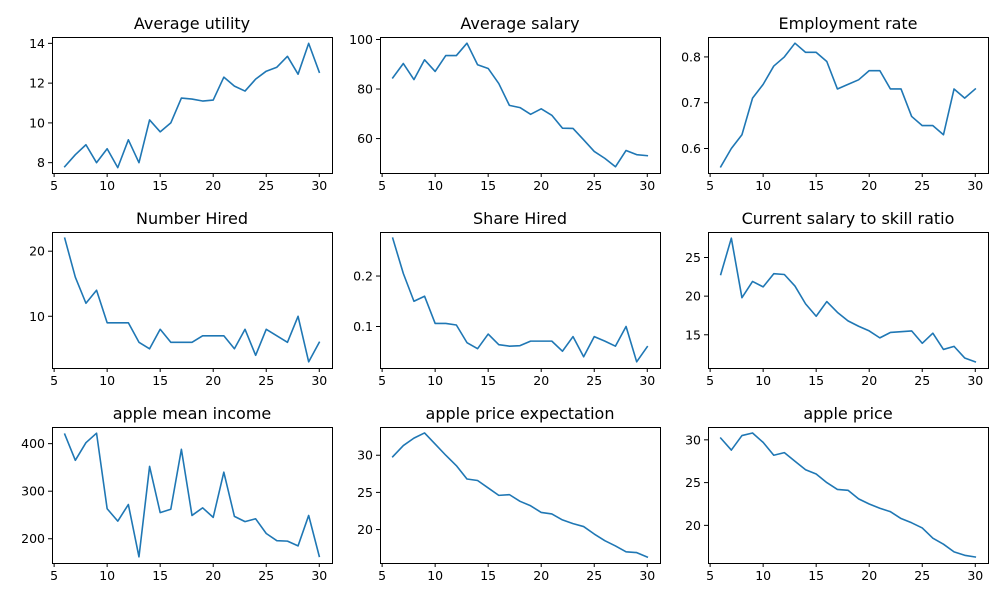  What do you see at coordinates (363, 276) in the screenshot?
I see `y-tick-label: 0.2` at bounding box center [363, 276].